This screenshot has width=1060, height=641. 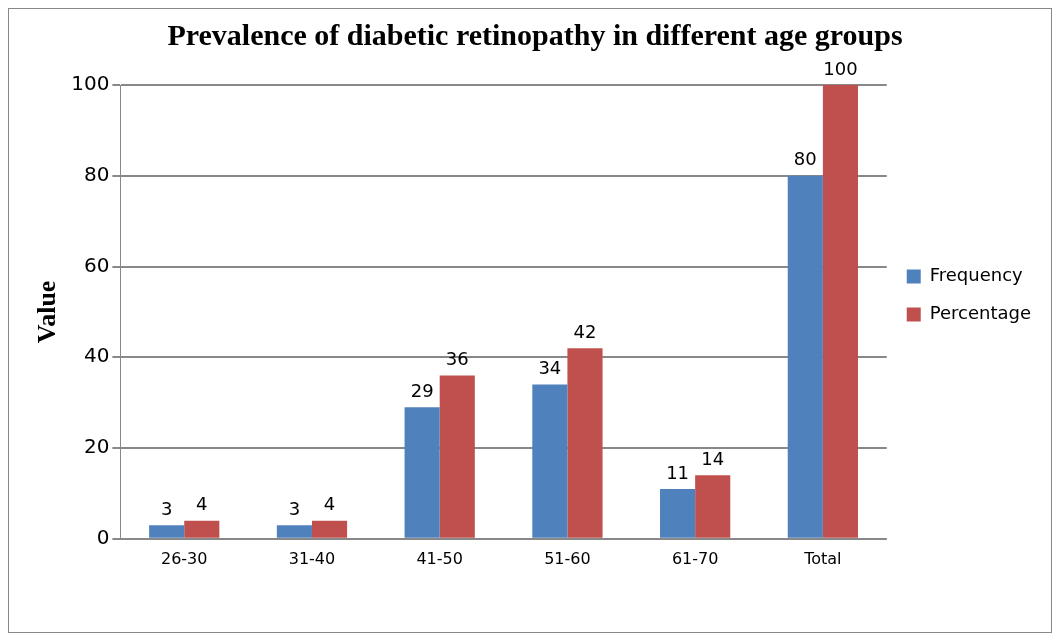 I want to click on x-tick-label: 51-60, so click(x=567, y=558).